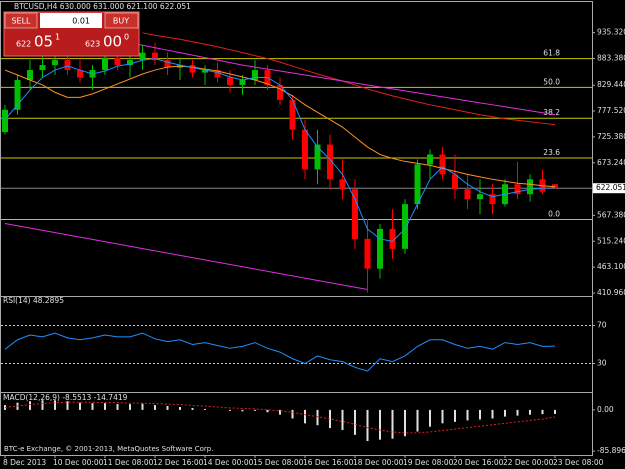  What do you see at coordinates (611, 32) in the screenshot?
I see `y-tick-label: 935.320` at bounding box center [611, 32].